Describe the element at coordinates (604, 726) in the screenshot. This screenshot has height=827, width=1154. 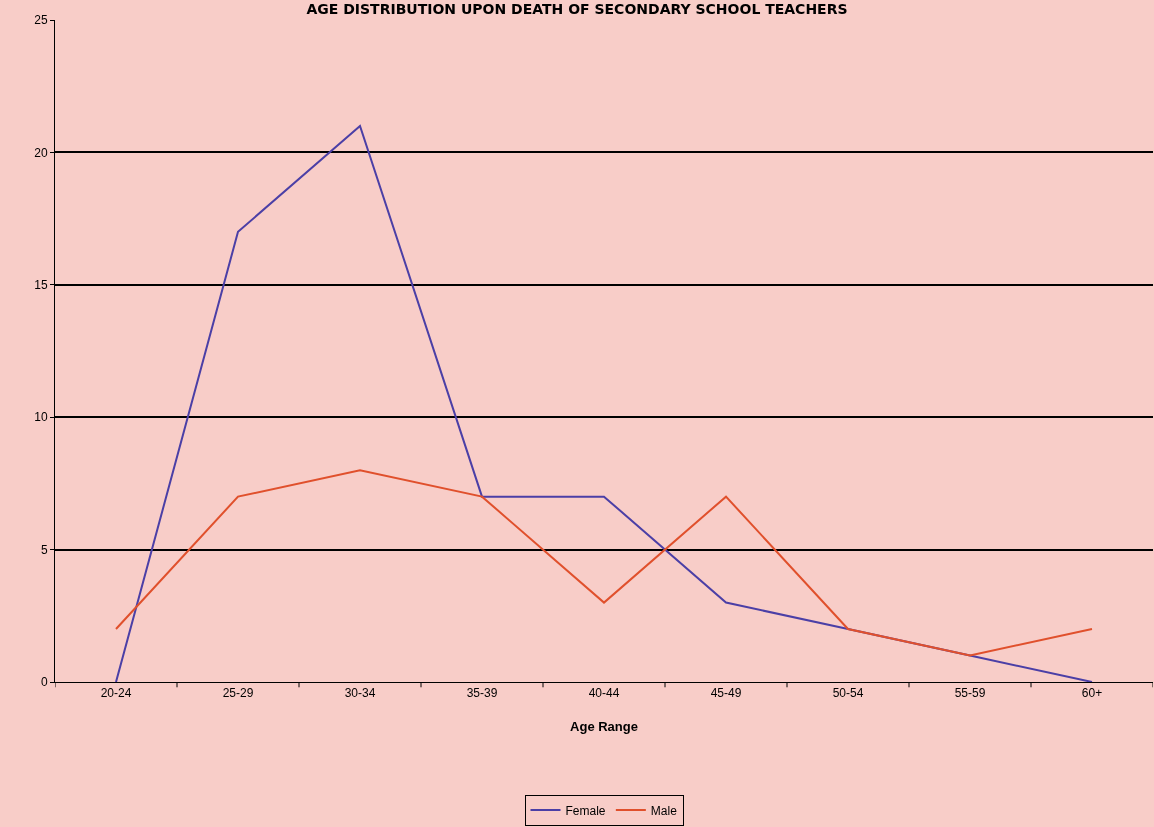
I see `x-axis-title: Age Range` at that location.